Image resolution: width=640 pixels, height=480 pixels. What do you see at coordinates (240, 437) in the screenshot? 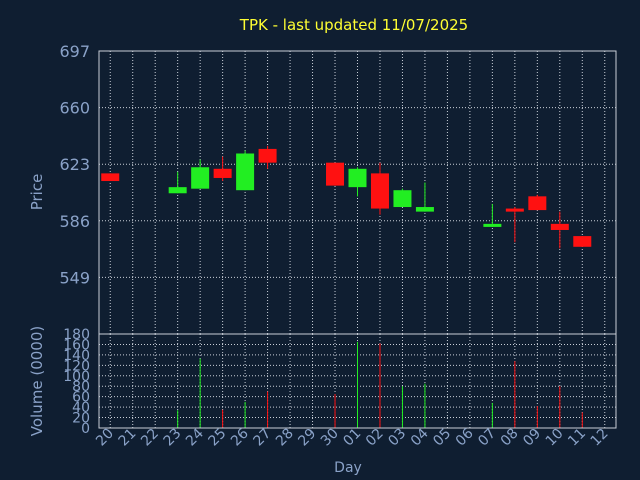
I see `day-tick-label: 26` at bounding box center [240, 437].